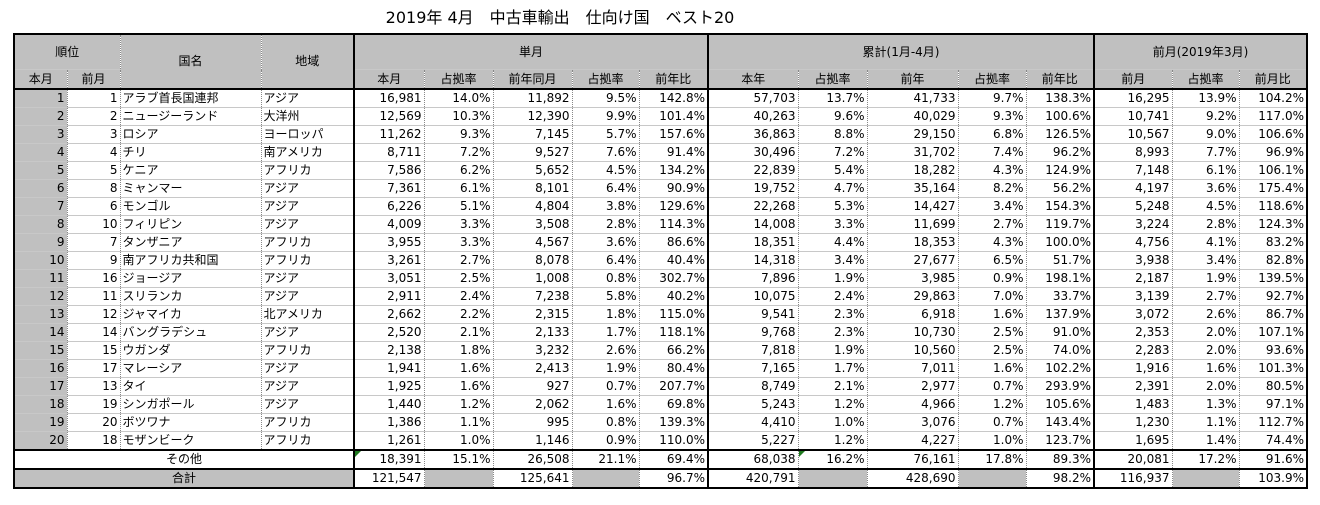 This screenshot has width=1320, height=505. Describe the element at coordinates (1133, 441) in the screenshot. I see `cell-prev: 1,695` at that location.